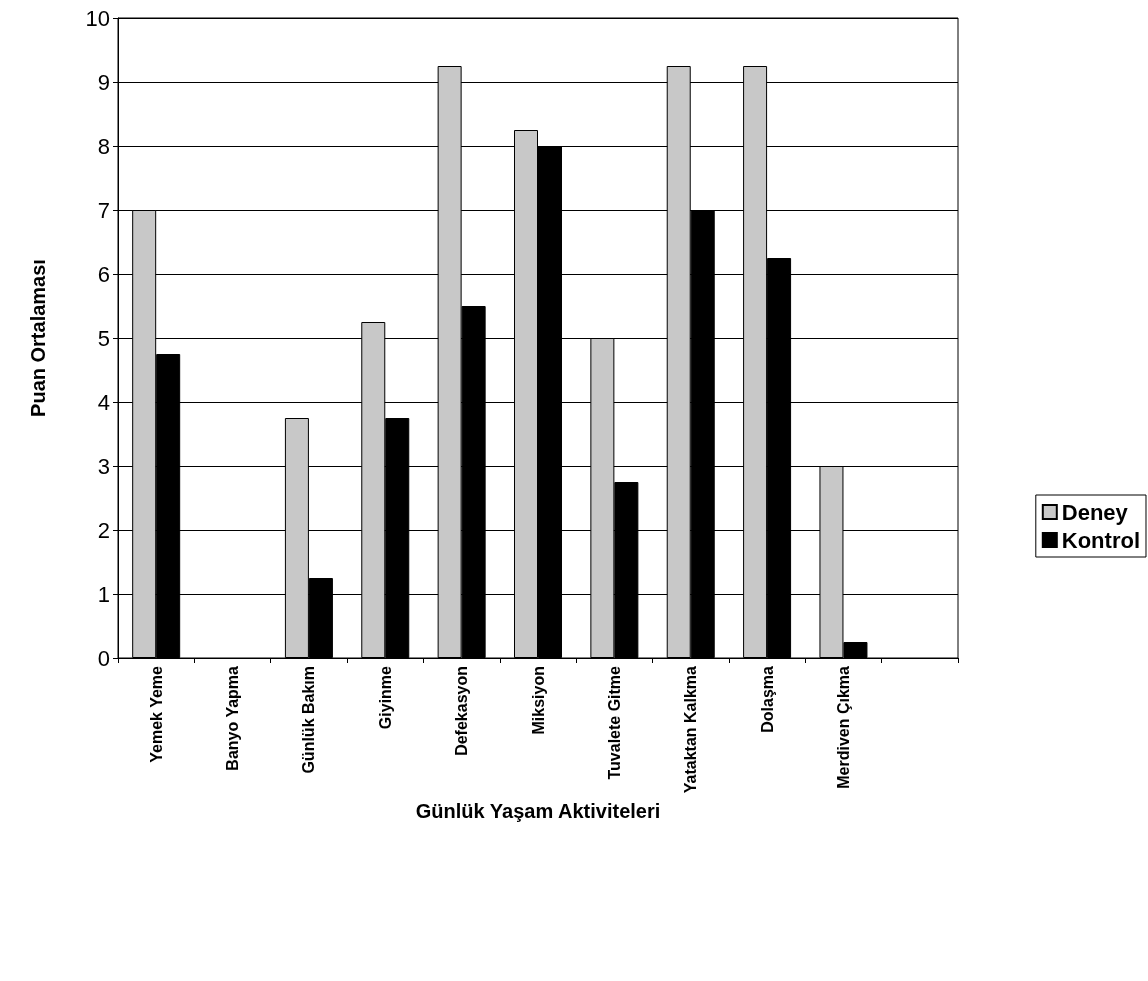 Image resolution: width=1148 pixels, height=981 pixels. What do you see at coordinates (462, 711) in the screenshot?
I see `x-tick-label: Defekasyon` at bounding box center [462, 711].